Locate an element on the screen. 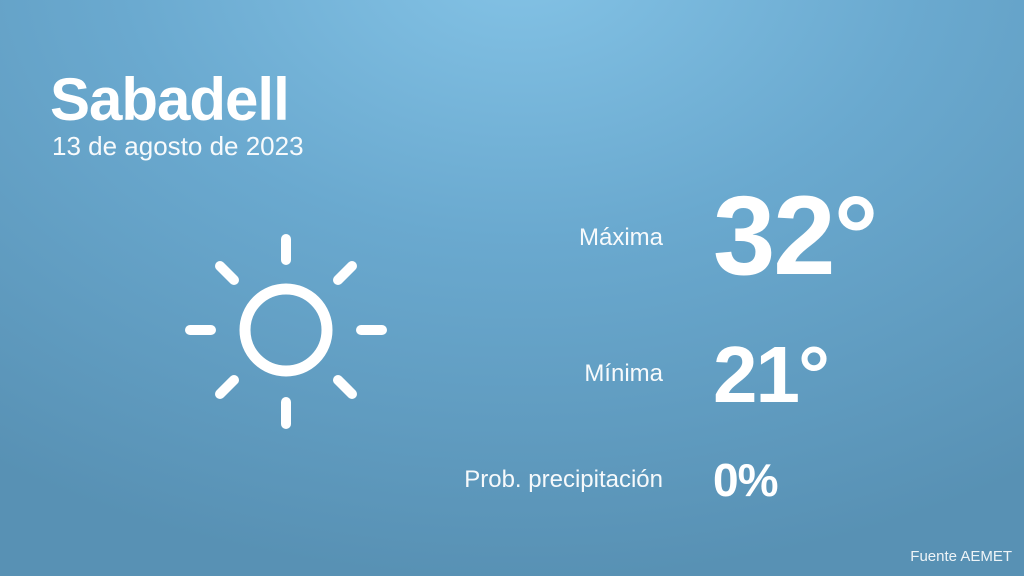 This screenshot has width=1024, height=576. max-temp-label: Máxima is located at coordinates (620, 237).